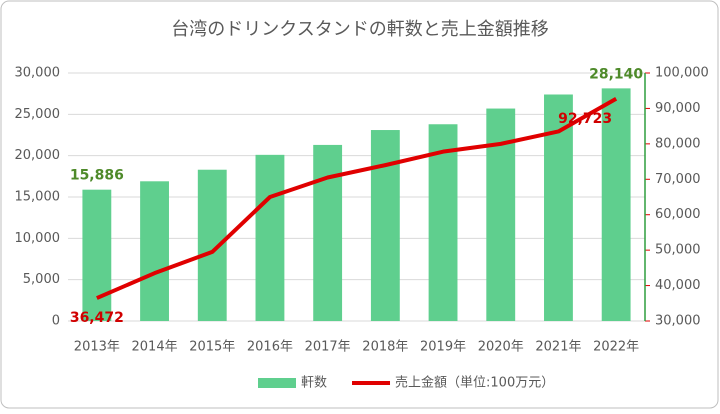  What do you see at coordinates (678, 179) in the screenshot?
I see `y2-tick-label: 70,000` at bounding box center [678, 179].